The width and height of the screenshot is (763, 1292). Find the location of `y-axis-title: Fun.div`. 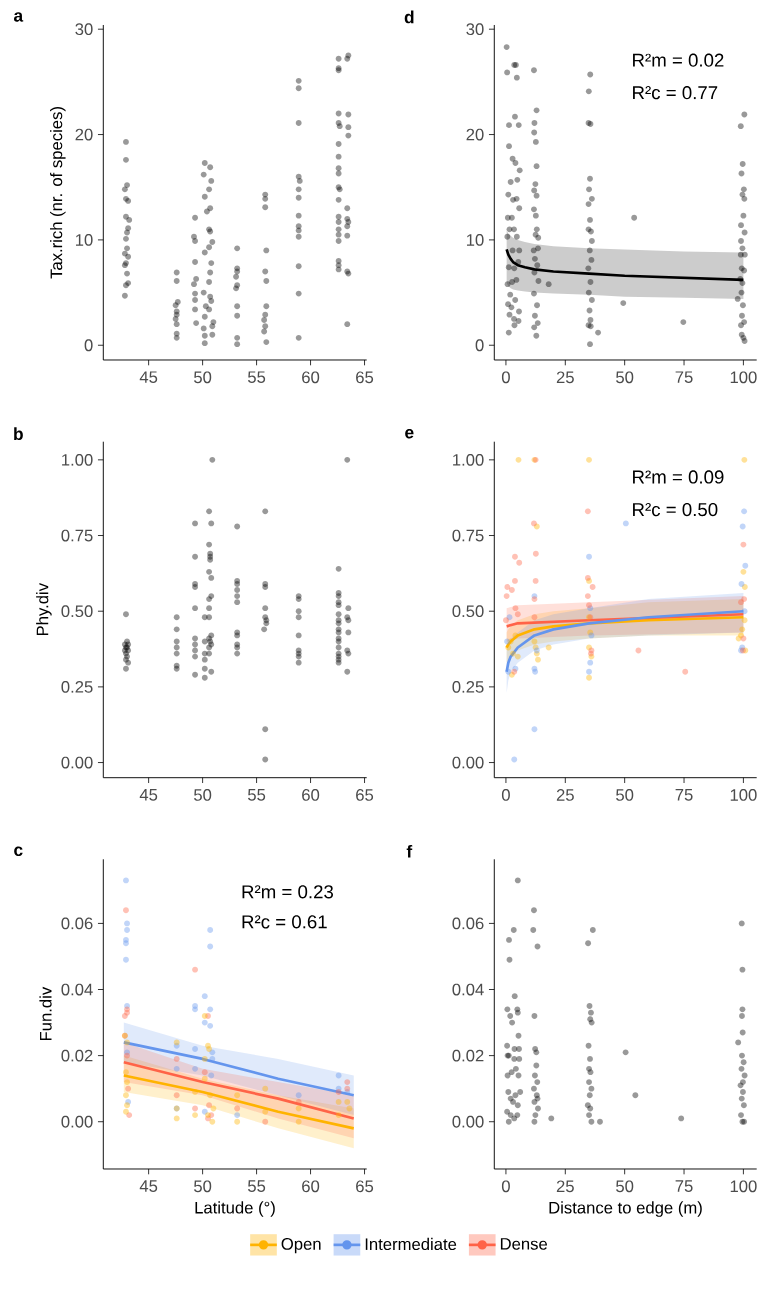

y-axis-title: Fun.div is located at coordinates (45, 1013).